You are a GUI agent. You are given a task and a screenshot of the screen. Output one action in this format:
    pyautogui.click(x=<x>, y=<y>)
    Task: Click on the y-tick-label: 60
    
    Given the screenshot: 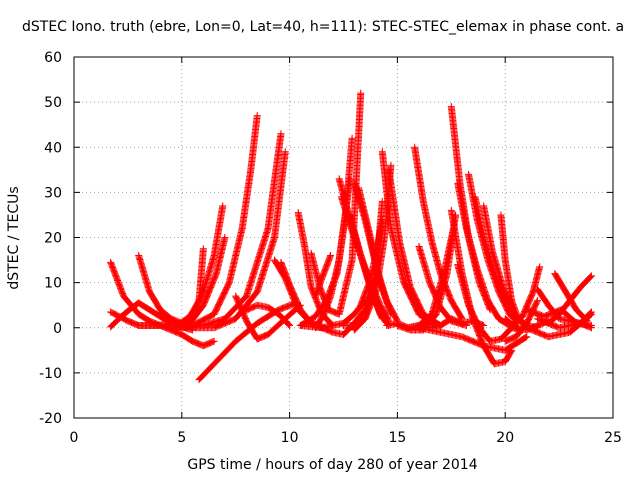 What is the action you would take?
    pyautogui.click(x=53, y=58)
    